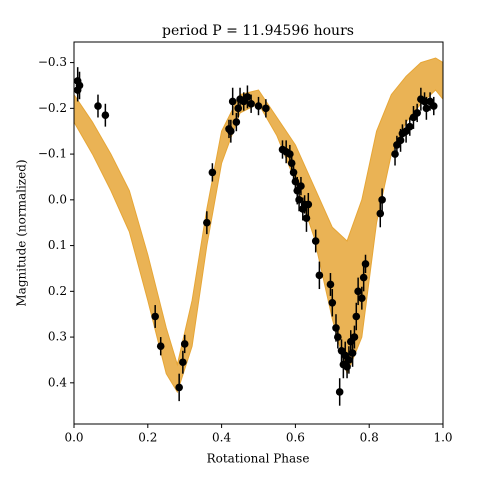 The width and height of the screenshot is (480, 480). What do you see at coordinates (57, 199) in the screenshot?
I see `y-tick-label: 0.0` at bounding box center [57, 199].